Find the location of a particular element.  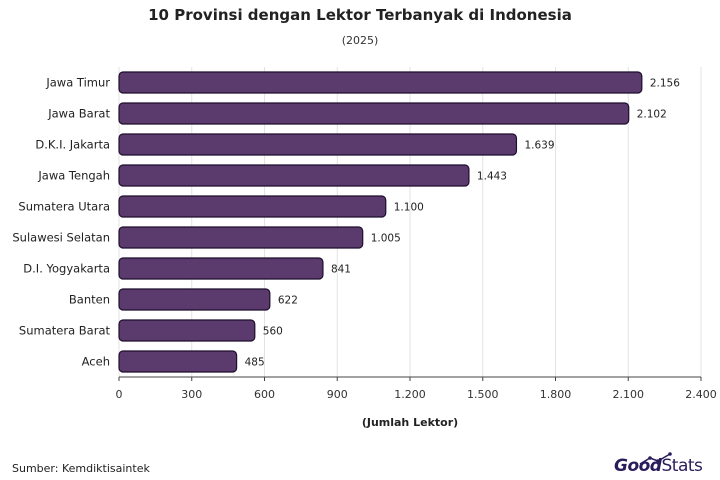

x-tick-label: 2.400 is located at coordinates (701, 394).